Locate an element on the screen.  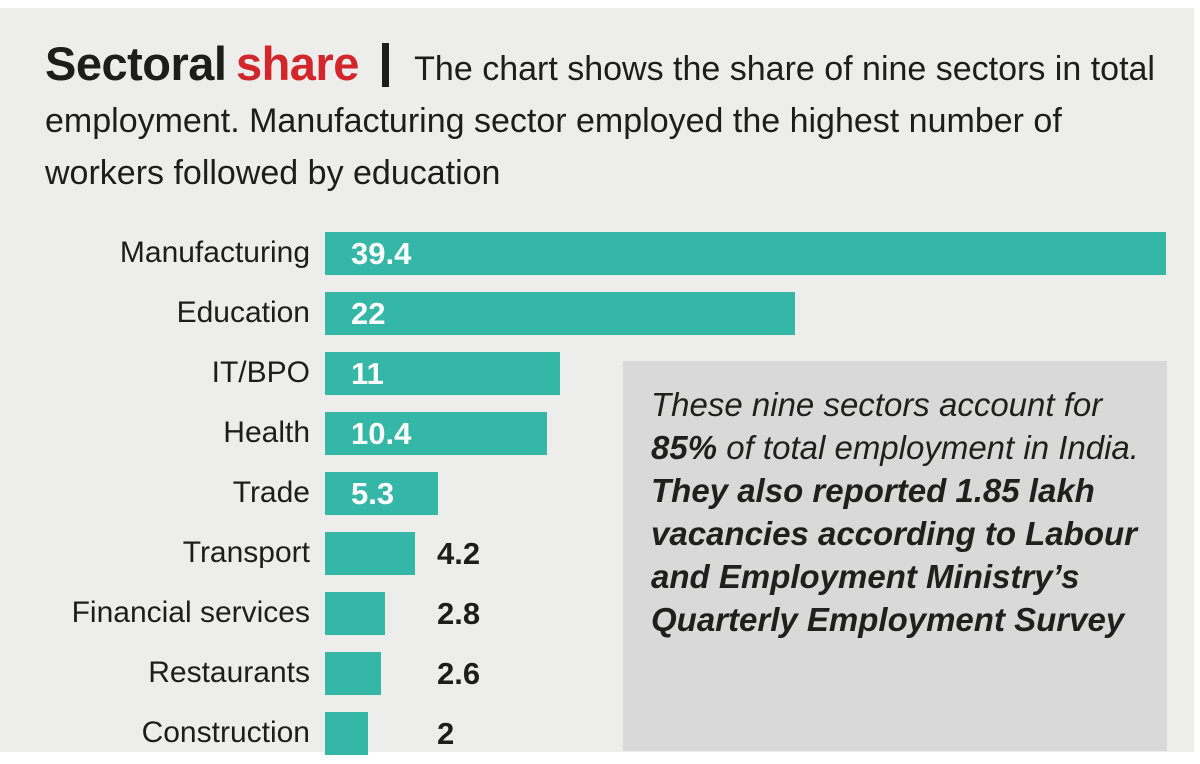
page-title-accent: share is located at coordinates (297, 63).